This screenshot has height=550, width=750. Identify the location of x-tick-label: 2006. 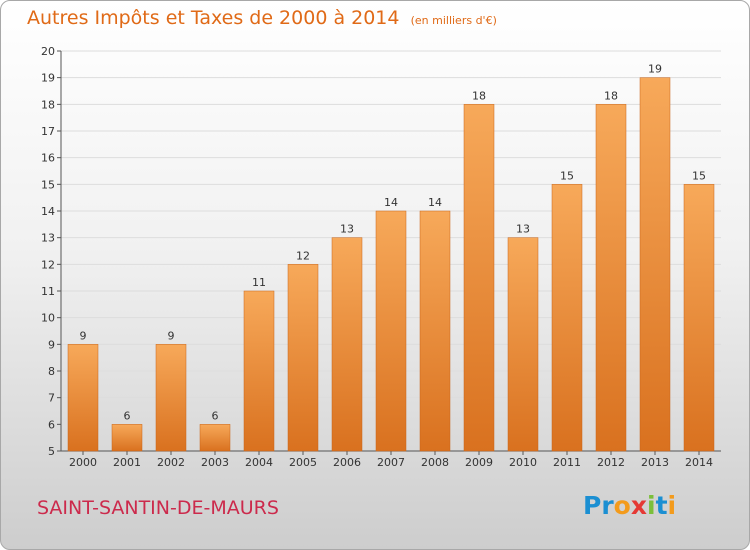
(347, 462).